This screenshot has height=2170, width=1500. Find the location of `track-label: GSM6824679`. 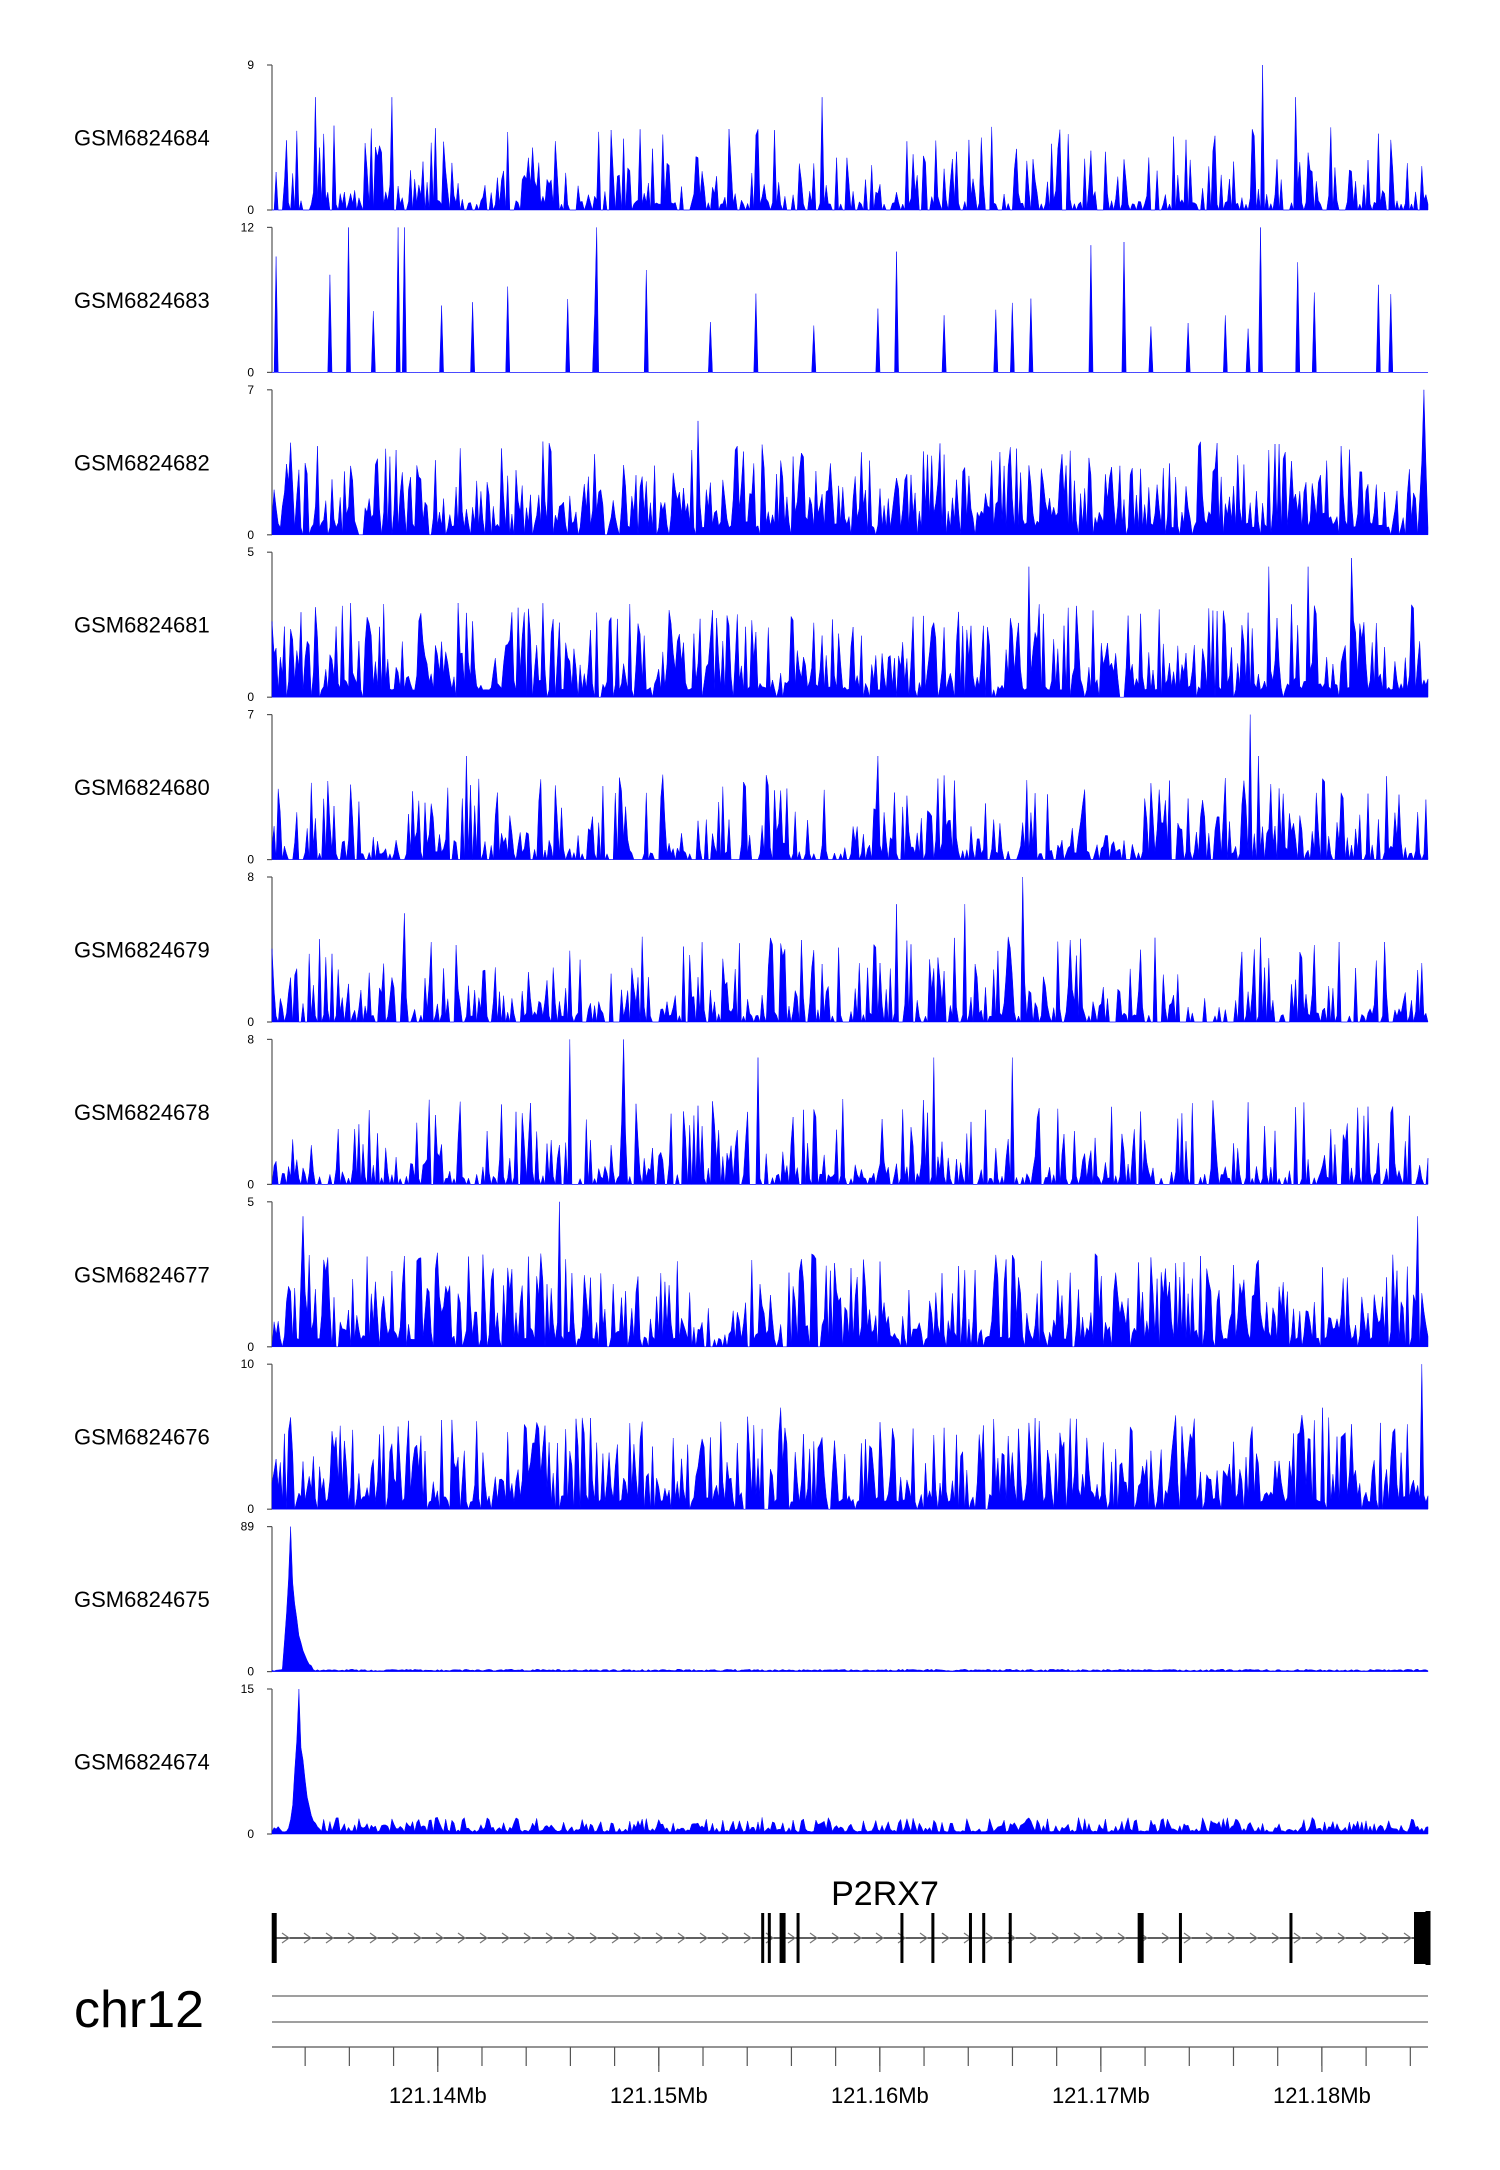

track-label: GSM6824679 is located at coordinates (142, 950).